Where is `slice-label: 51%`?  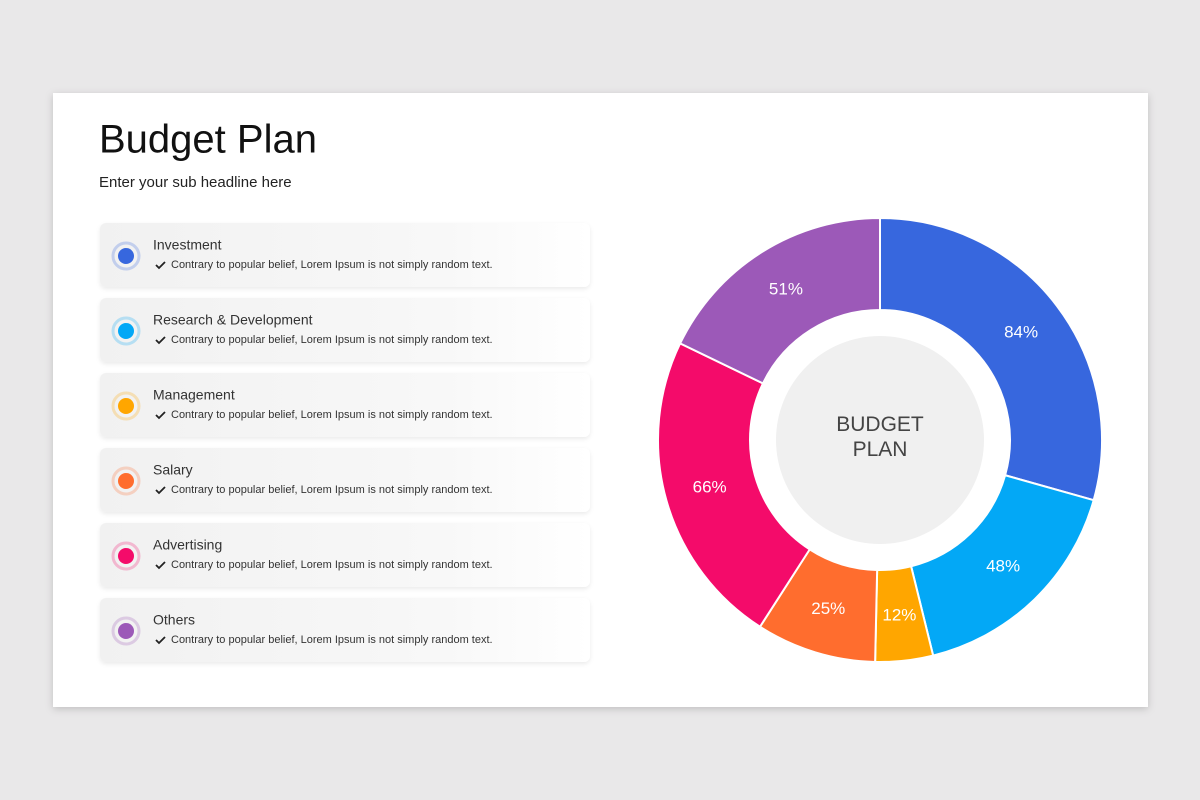
slice-label: 51% is located at coordinates (786, 289).